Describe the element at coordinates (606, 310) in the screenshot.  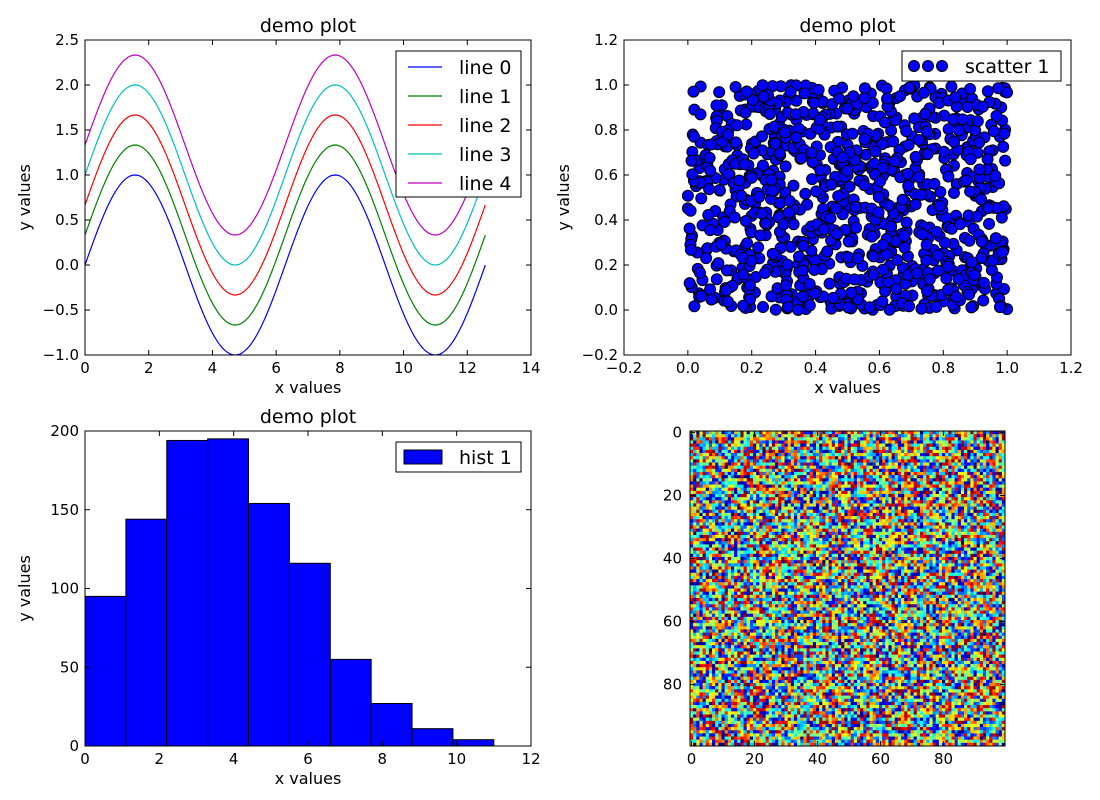
I see `y-tick-label: 0.0` at that location.